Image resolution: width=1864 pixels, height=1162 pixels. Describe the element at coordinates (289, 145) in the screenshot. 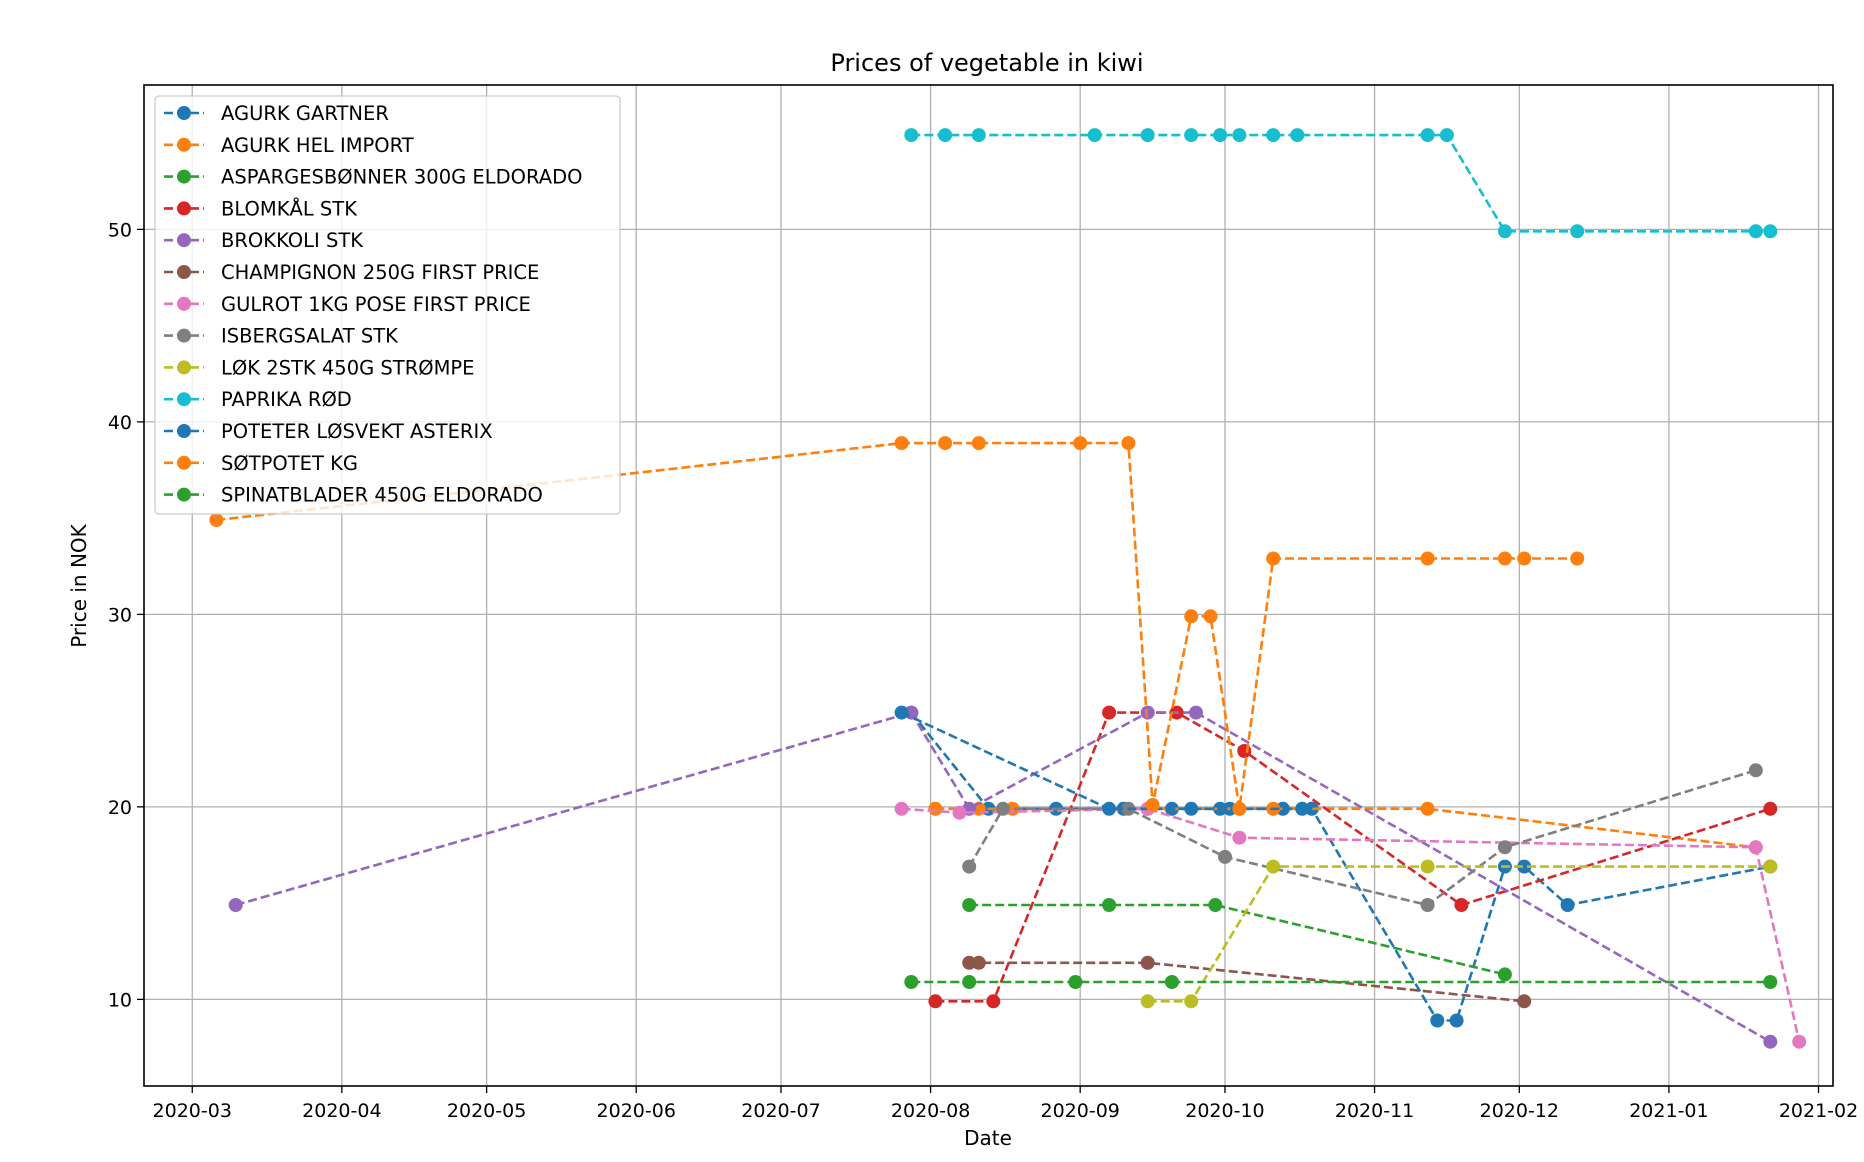

I see `legend-item: AGURK HEL IMPORT` at that location.